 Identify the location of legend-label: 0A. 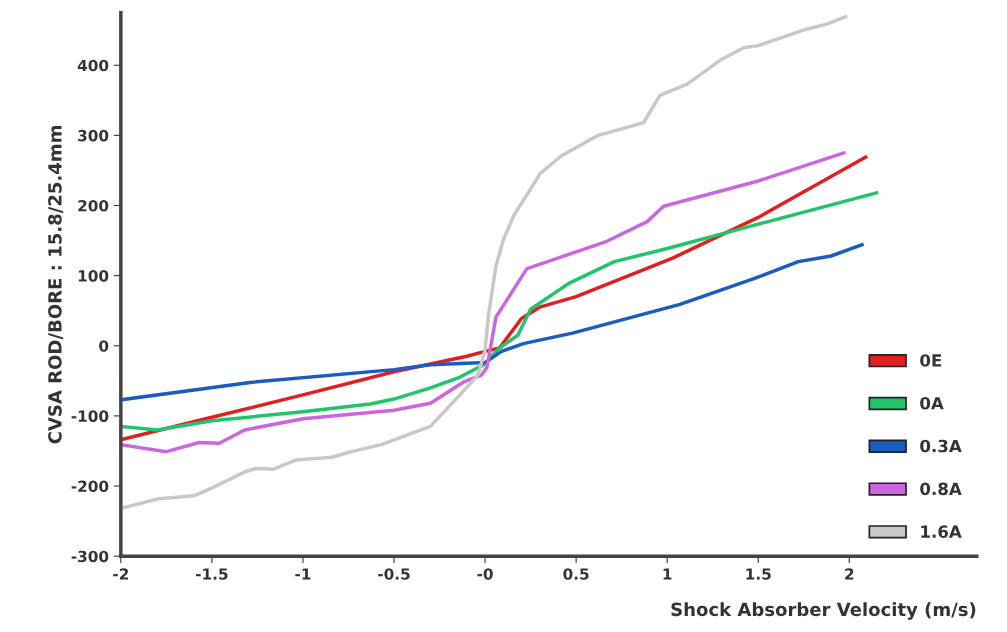
(932, 403).